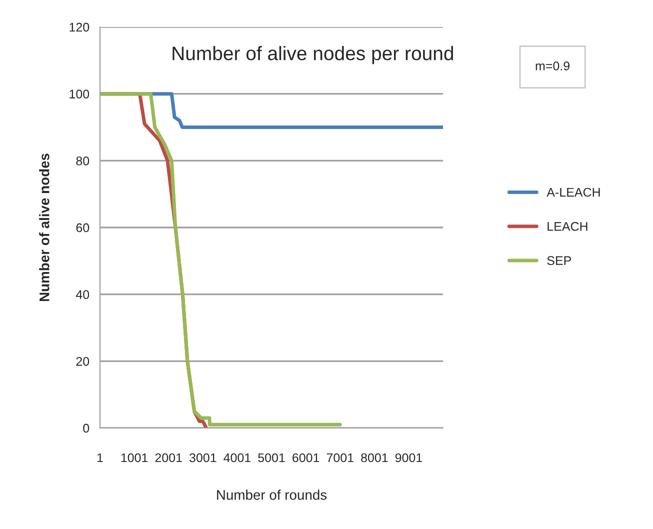 This screenshot has height=529, width=653. I want to click on x-tick-label: 5001, so click(271, 457).